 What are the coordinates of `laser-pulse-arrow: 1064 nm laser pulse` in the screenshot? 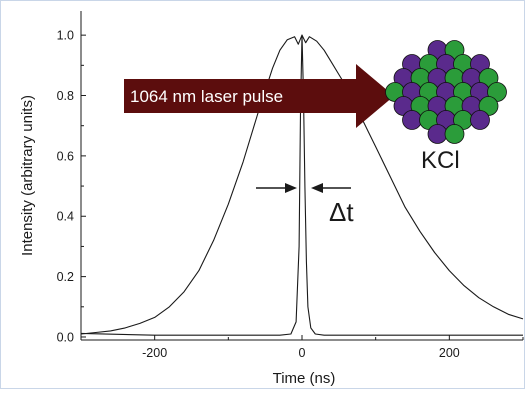 It's located at (259, 96).